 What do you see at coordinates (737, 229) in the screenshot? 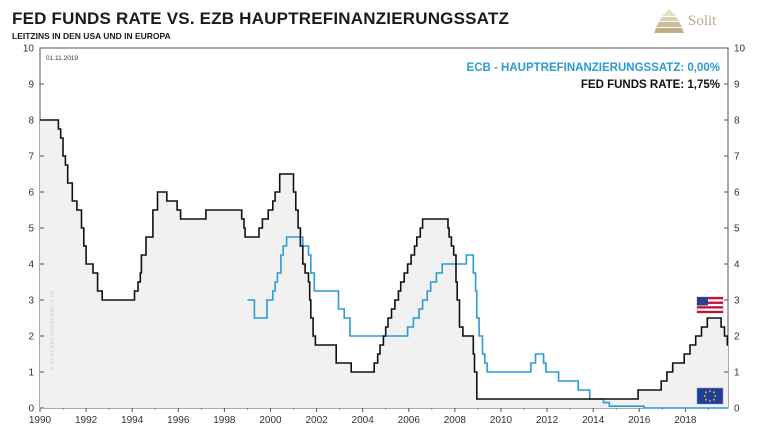
I see `y-tick-label-right: 5` at bounding box center [737, 229].